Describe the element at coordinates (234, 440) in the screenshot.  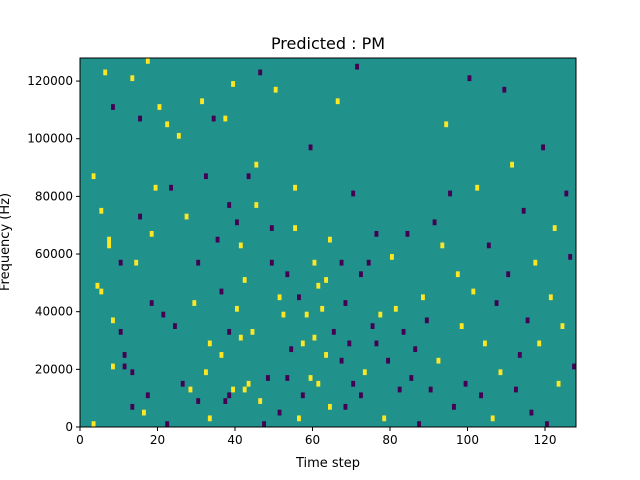
I see `x-tick-label: 40` at that location.